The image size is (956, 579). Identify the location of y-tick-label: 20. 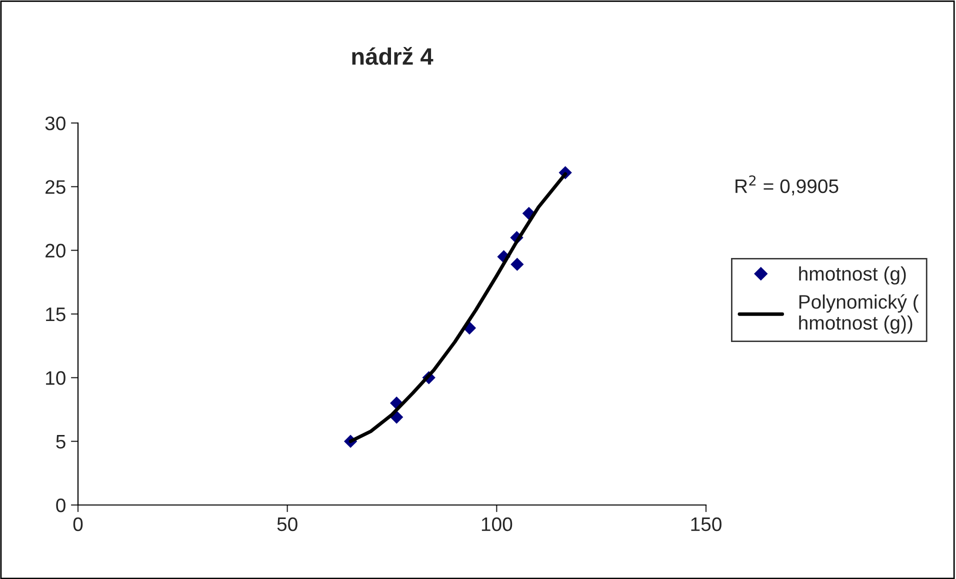
(56, 251).